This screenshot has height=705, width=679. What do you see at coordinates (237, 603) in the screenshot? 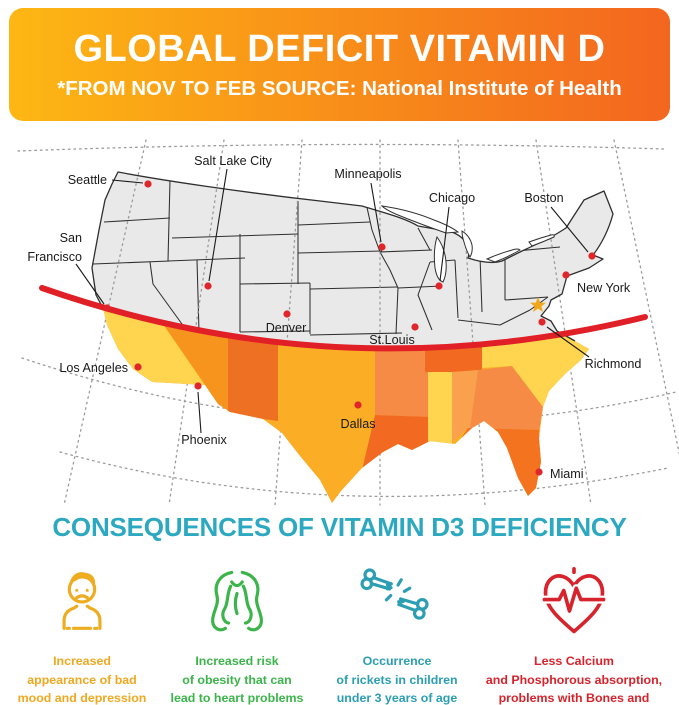
I see `obese-body-icon` at bounding box center [237, 603].